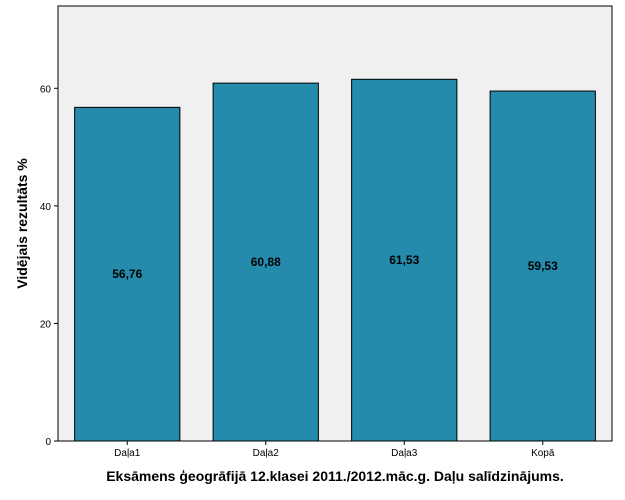  I want to click on bar-value-label: 56,76, so click(127, 274).